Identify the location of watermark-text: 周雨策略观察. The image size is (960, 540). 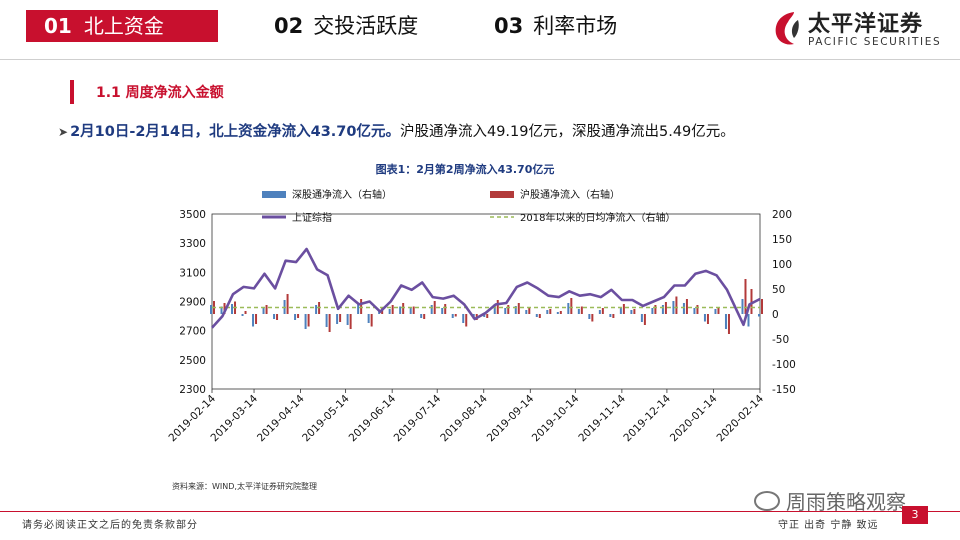
(846, 502).